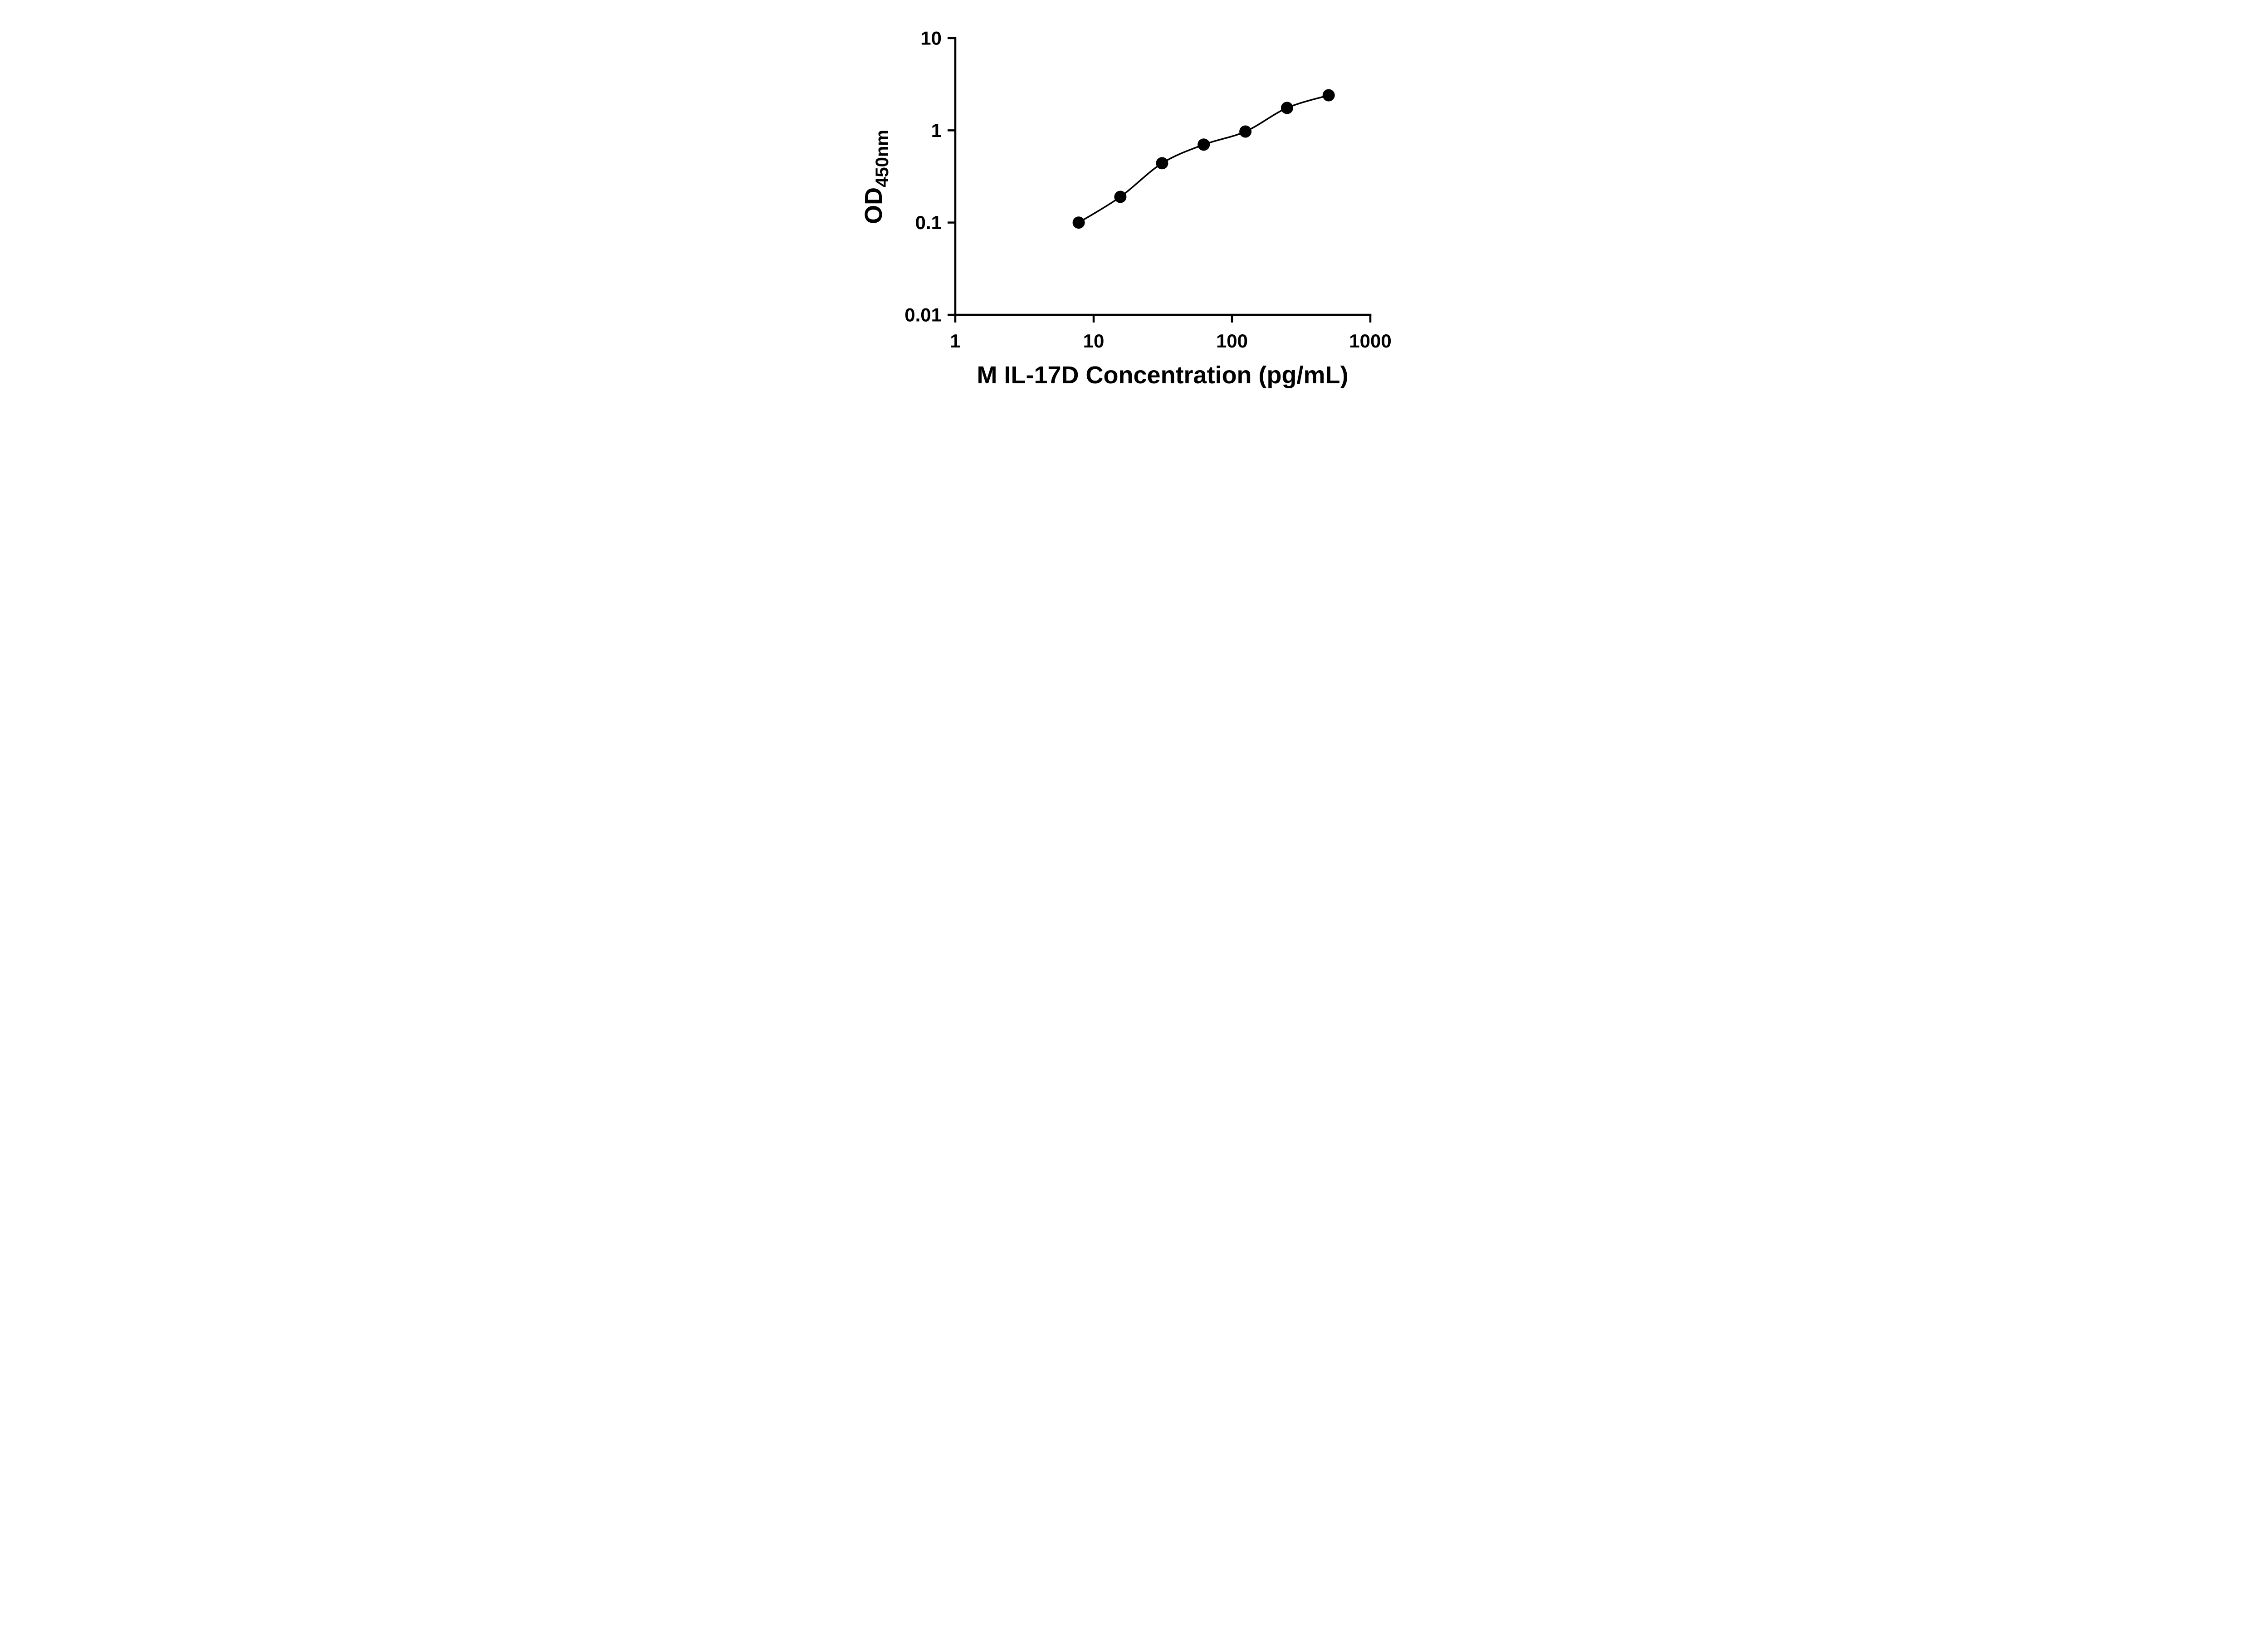 This screenshot has height=1633, width=2268. Describe the element at coordinates (936, 130) in the screenshot. I see `y-tick-label: 1` at that location.